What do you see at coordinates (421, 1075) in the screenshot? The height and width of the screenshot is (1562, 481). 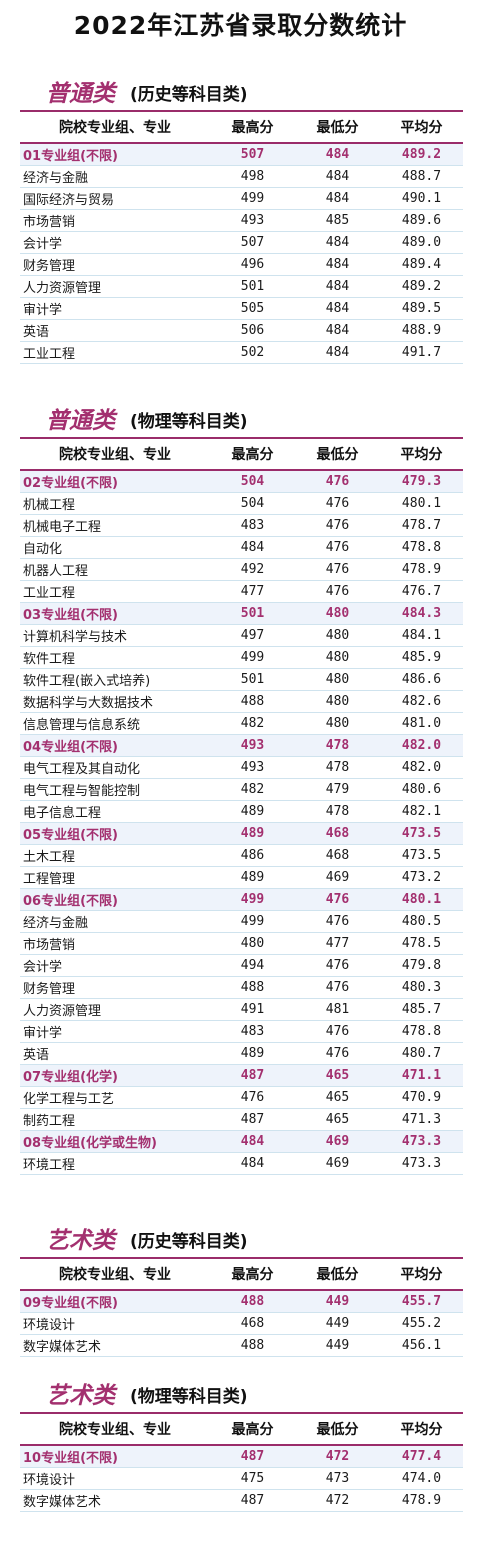 I see `avg-score: 471.1` at bounding box center [421, 1075].